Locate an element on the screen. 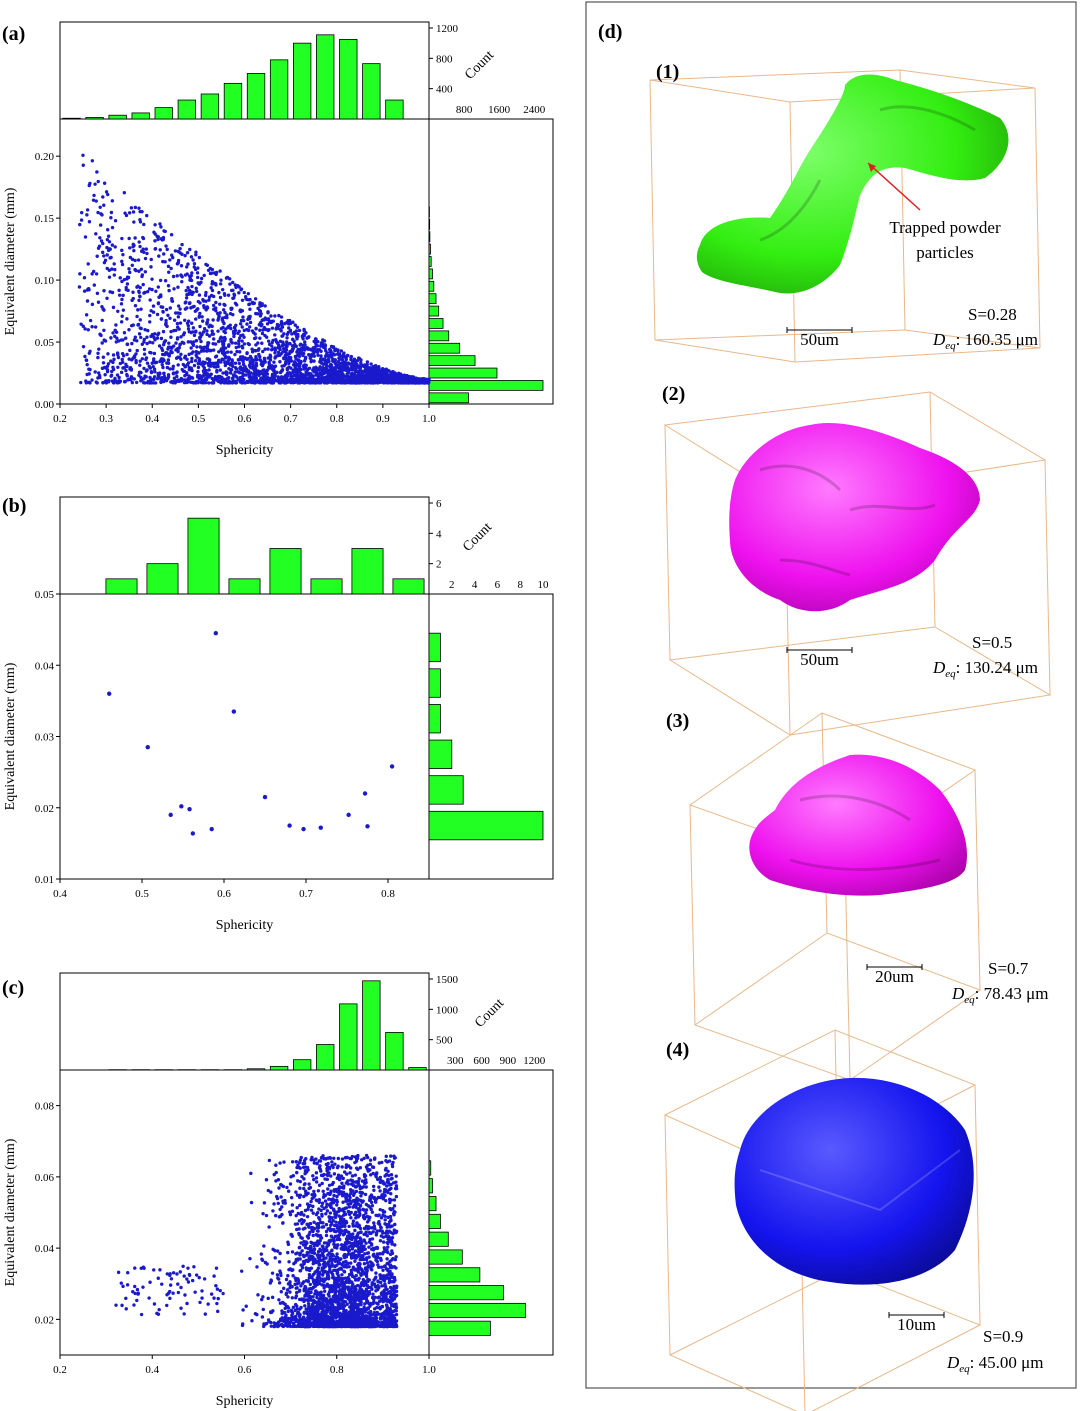  y-tick-label: 0.03 is located at coordinates (45, 738).